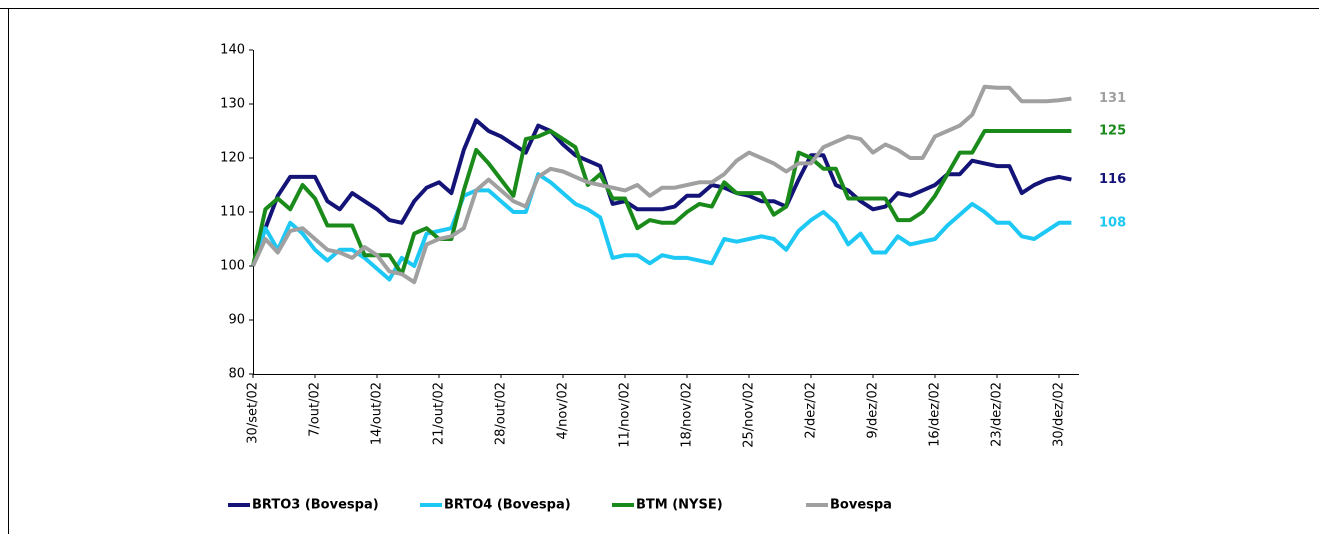  Describe the element at coordinates (315, 409) in the screenshot. I see `x-tick-label: 7/out/02` at that location.